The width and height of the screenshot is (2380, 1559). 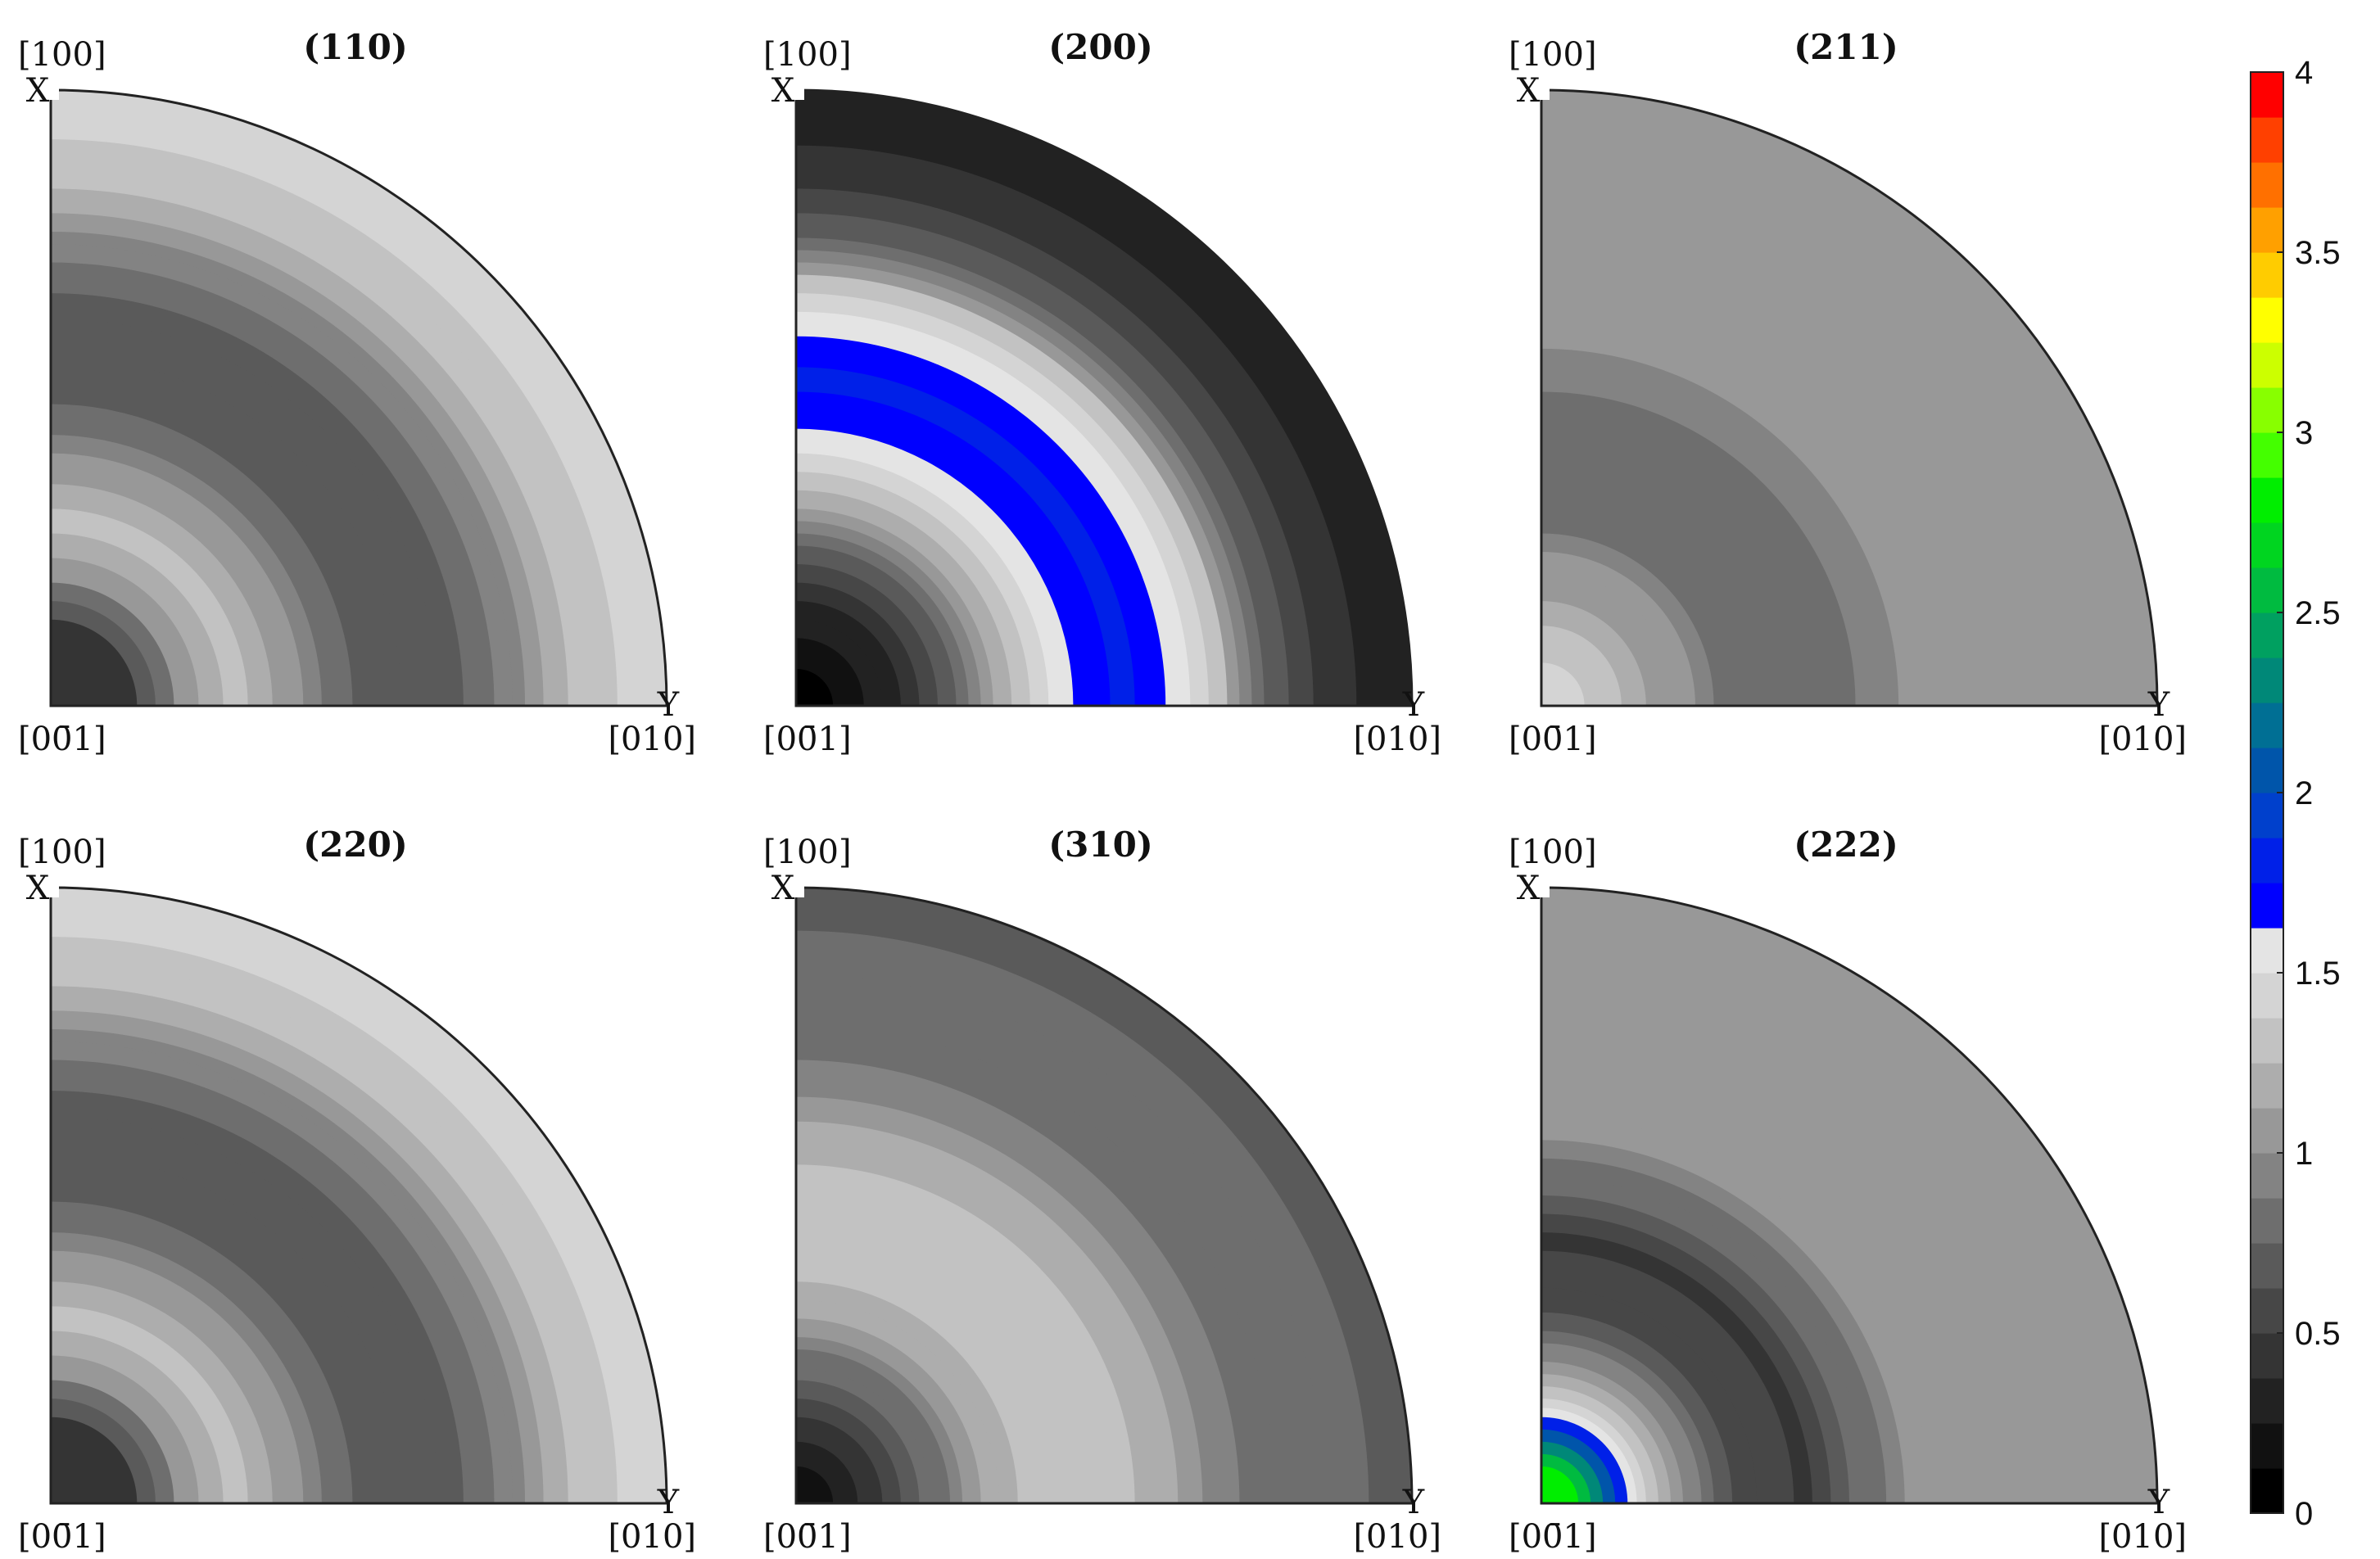 I want to click on panel-title: (110), so click(x=355, y=47).